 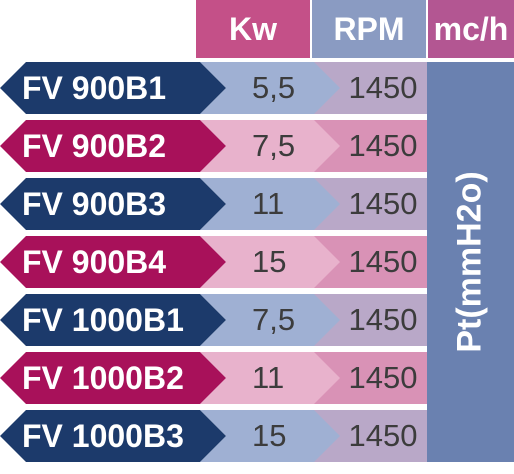 What do you see at coordinates (113, 320) in the screenshot?
I see `model-label: FV 1000B1` at bounding box center [113, 320].